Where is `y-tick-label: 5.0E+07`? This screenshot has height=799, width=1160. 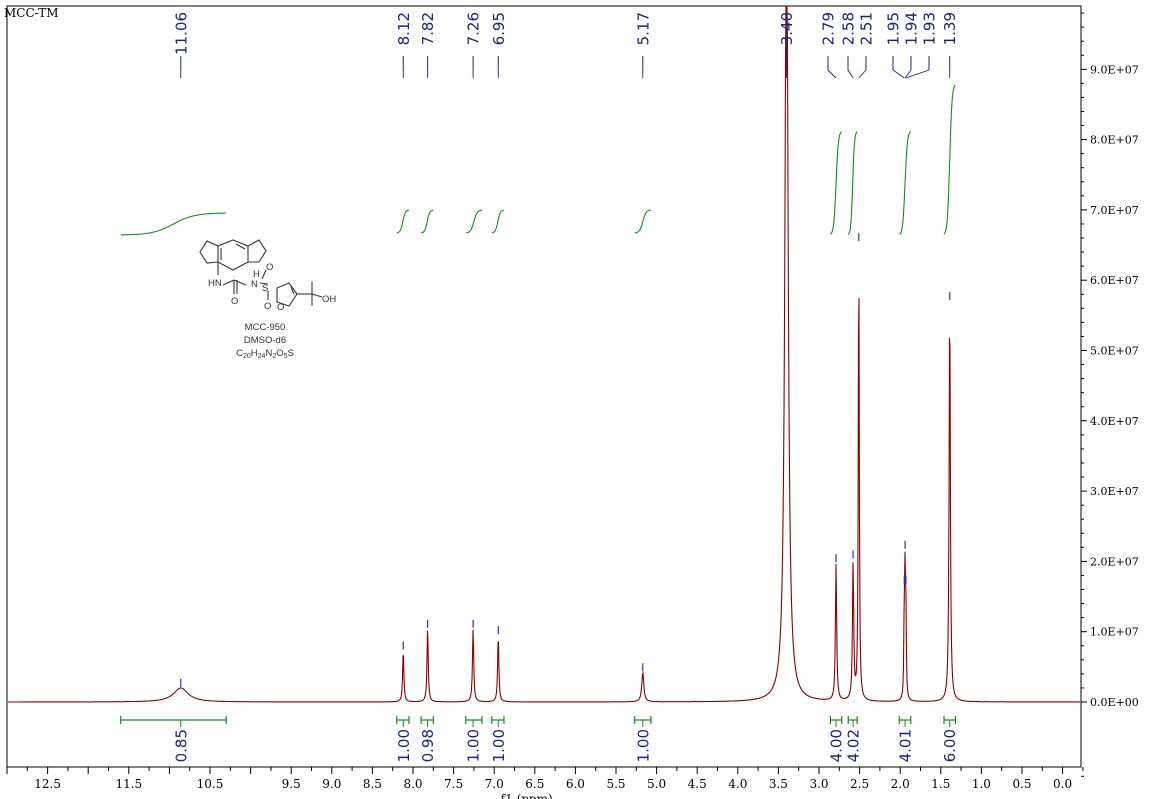
y-tick-label: 5.0E+07 is located at coordinates (1114, 351).